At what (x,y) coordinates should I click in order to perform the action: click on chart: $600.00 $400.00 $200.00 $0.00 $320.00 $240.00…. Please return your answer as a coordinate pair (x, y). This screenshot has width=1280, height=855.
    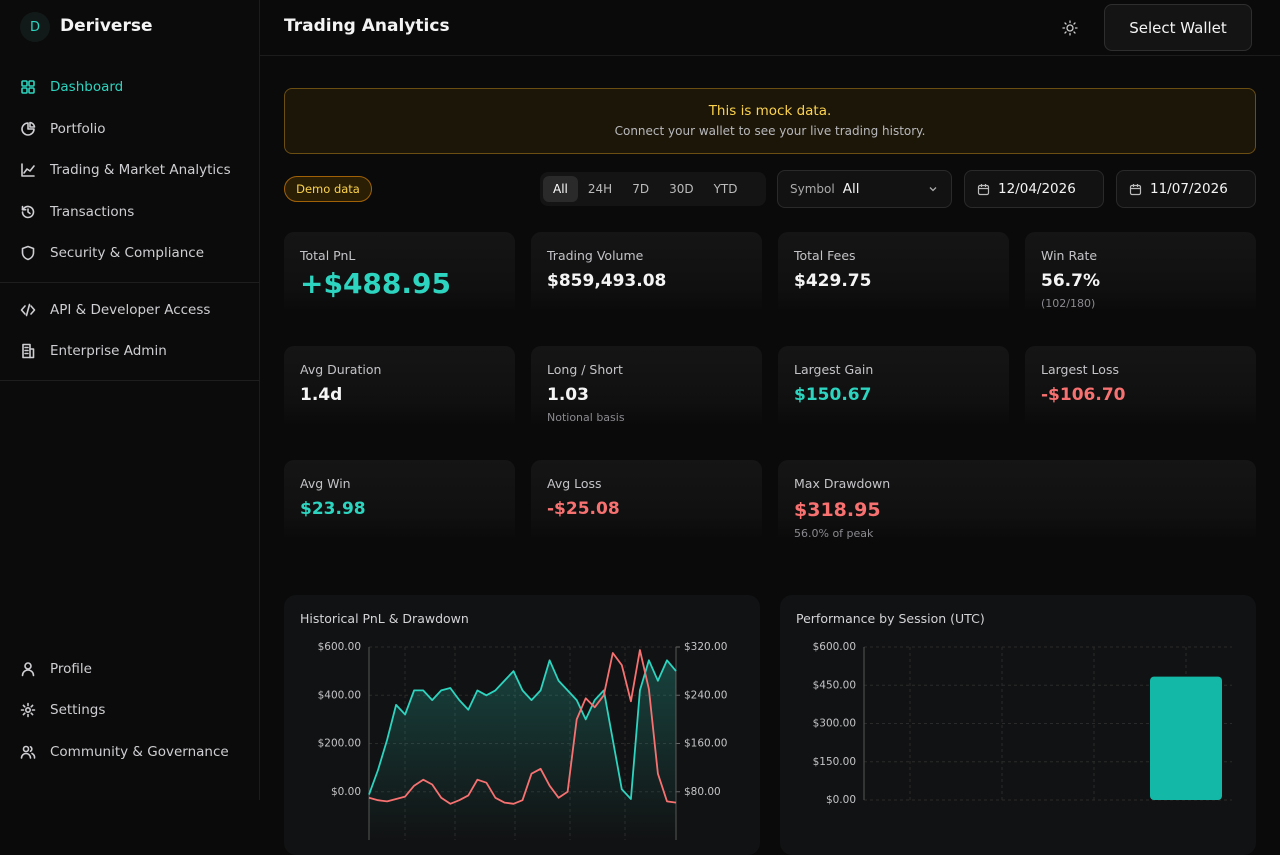
    Looking at the image, I should click on (522, 740).